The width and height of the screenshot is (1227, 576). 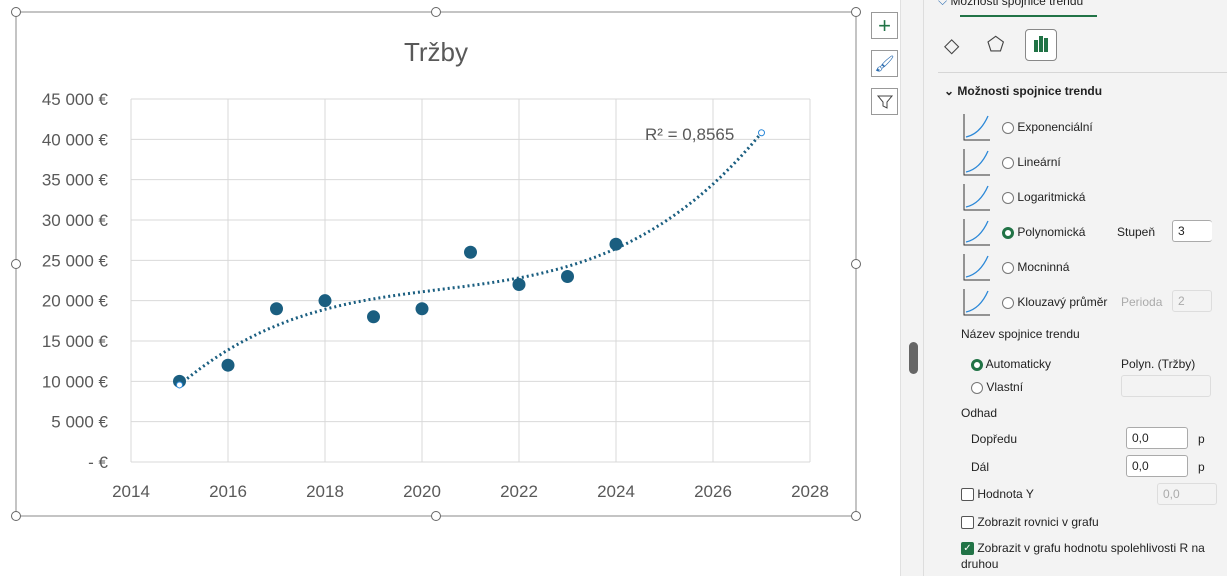 What do you see at coordinates (1041, 45) in the screenshot?
I see `trendline-options-icon` at bounding box center [1041, 45].